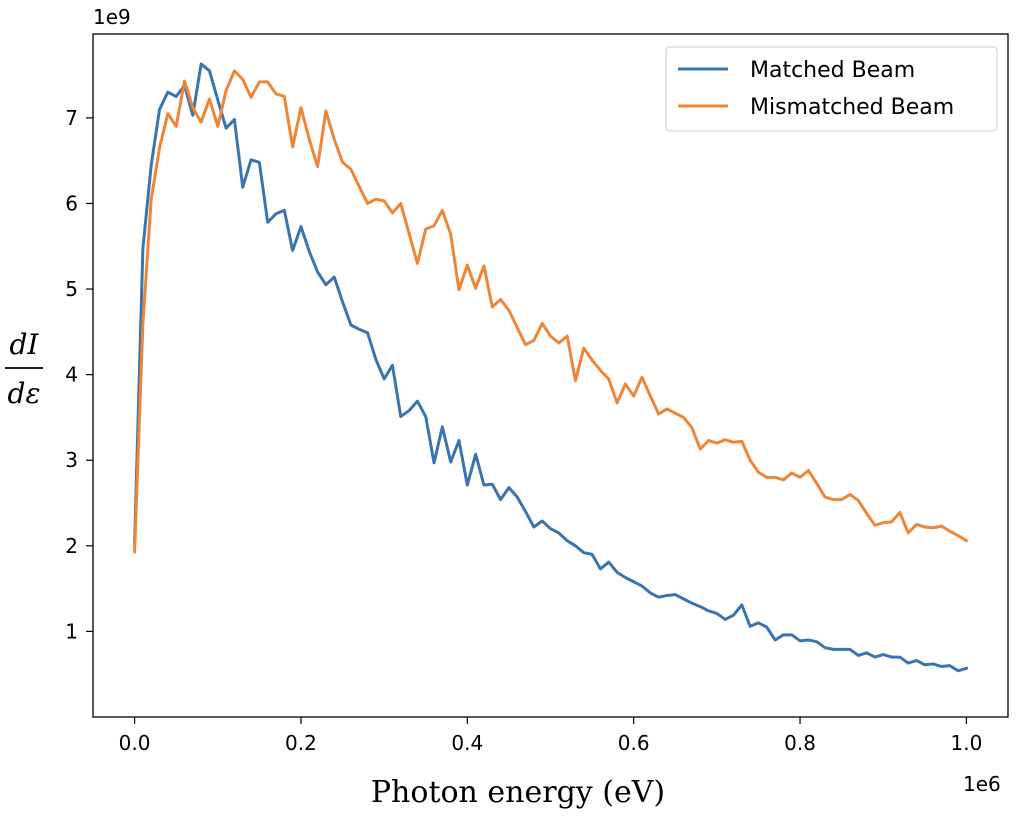 The height and width of the screenshot is (820, 1026). Describe the element at coordinates (71, 546) in the screenshot. I see `y-tick-label: 2` at that location.